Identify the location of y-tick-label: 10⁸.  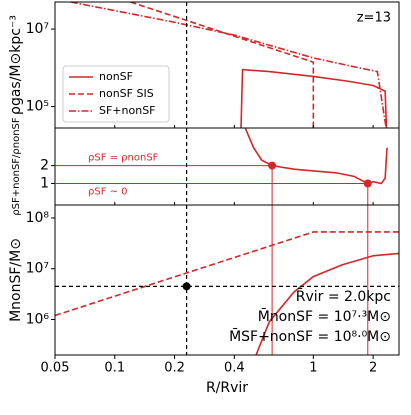
(38, 218).